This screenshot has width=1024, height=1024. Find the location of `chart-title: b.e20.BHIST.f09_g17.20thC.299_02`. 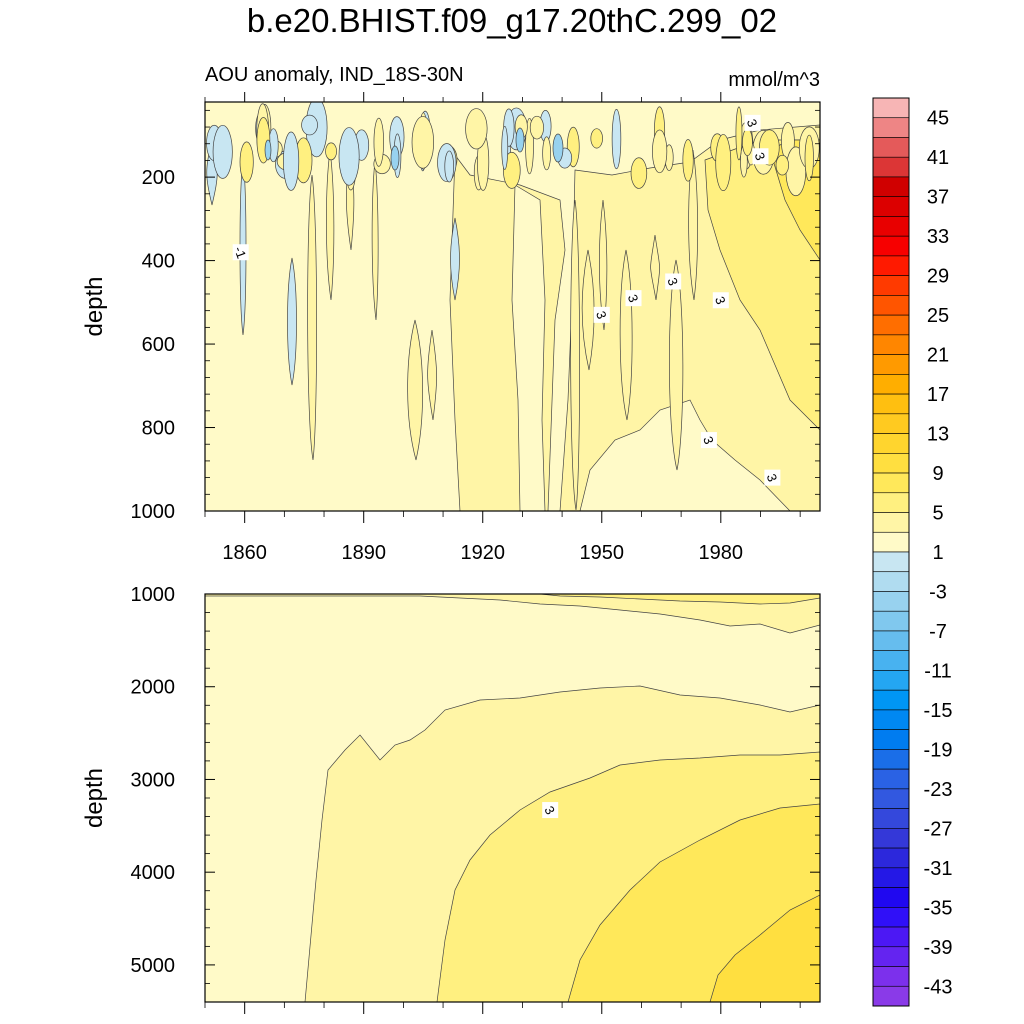

chart-title: b.e20.BHIST.f09_g17.20thC.299_02 is located at coordinates (512, 20).